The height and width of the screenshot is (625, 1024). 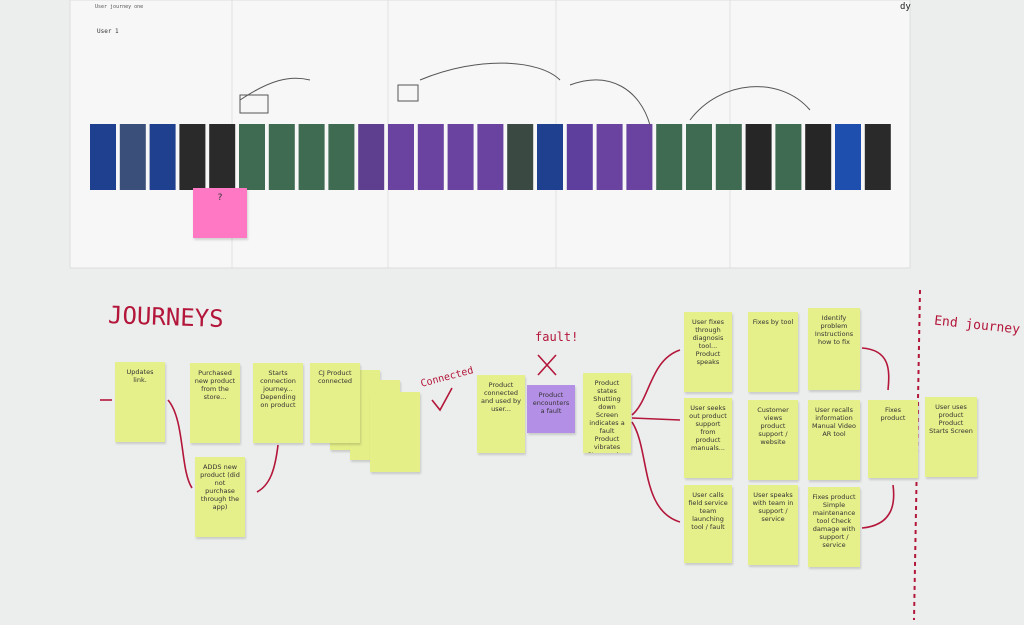 I want to click on sticky-note: Fixes by tool, so click(x=773, y=352).